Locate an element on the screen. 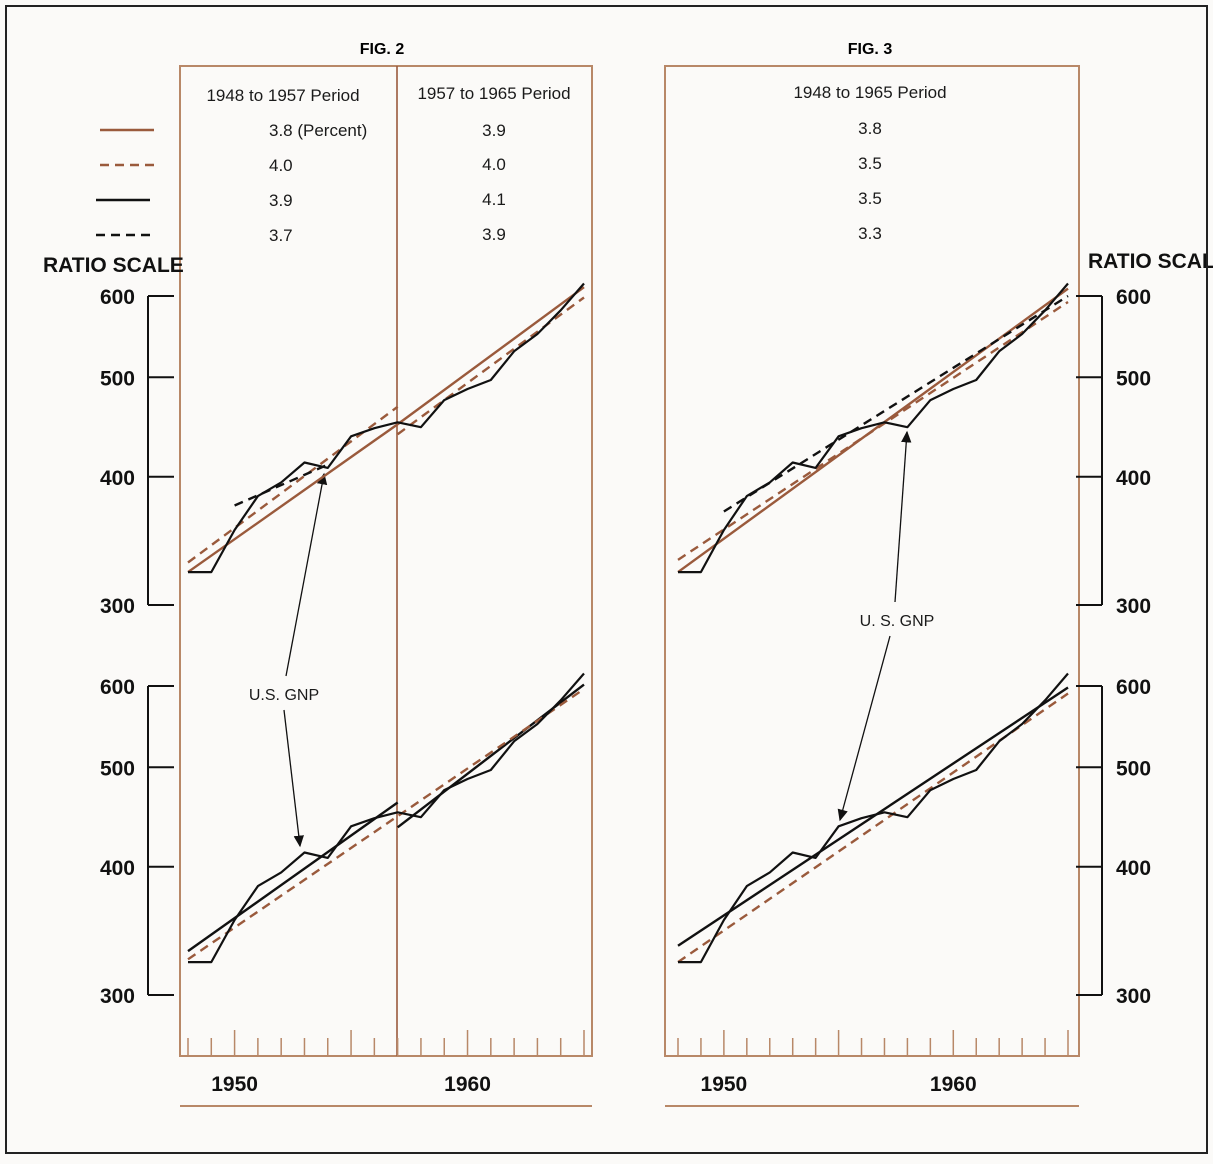 This screenshot has width=1213, height=1164. fig3-x-tick-label: 1960 is located at coordinates (953, 1084).